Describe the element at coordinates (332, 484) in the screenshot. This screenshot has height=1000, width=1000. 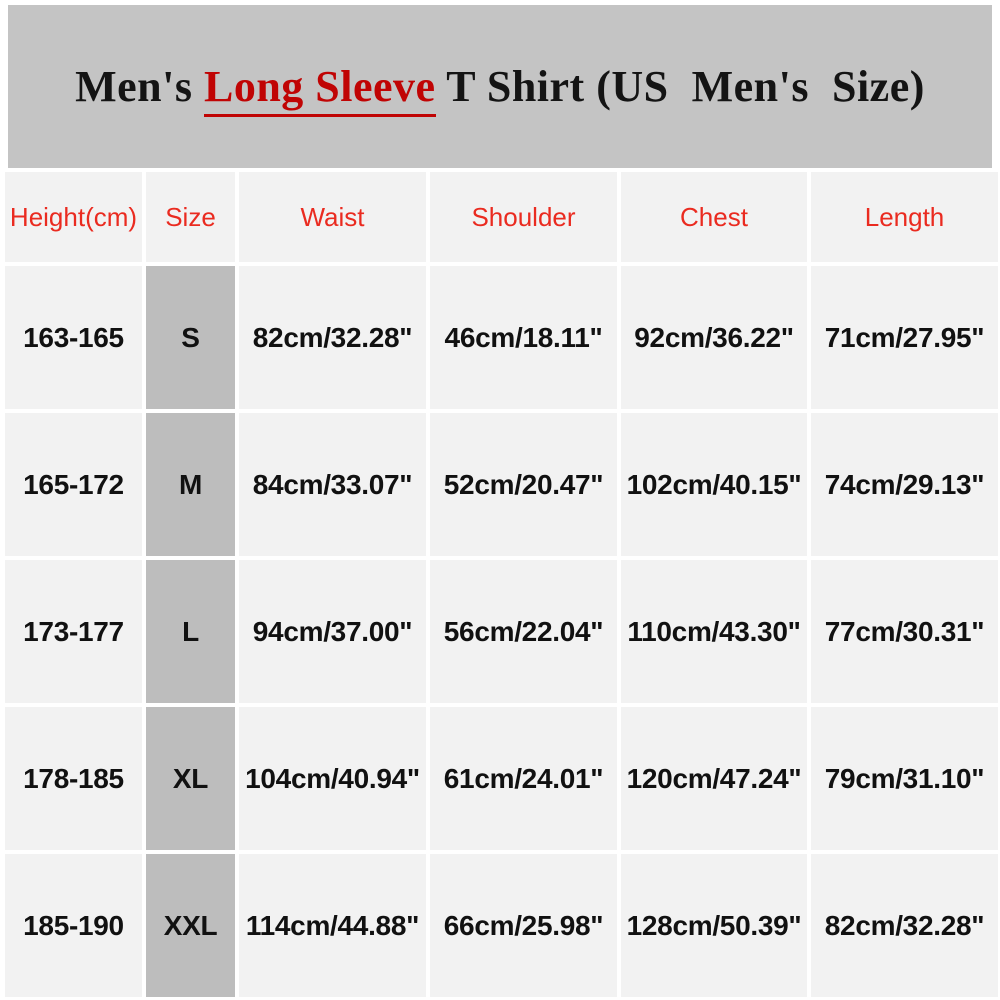
I see `cell-waist: 84cm/33.07"` at that location.